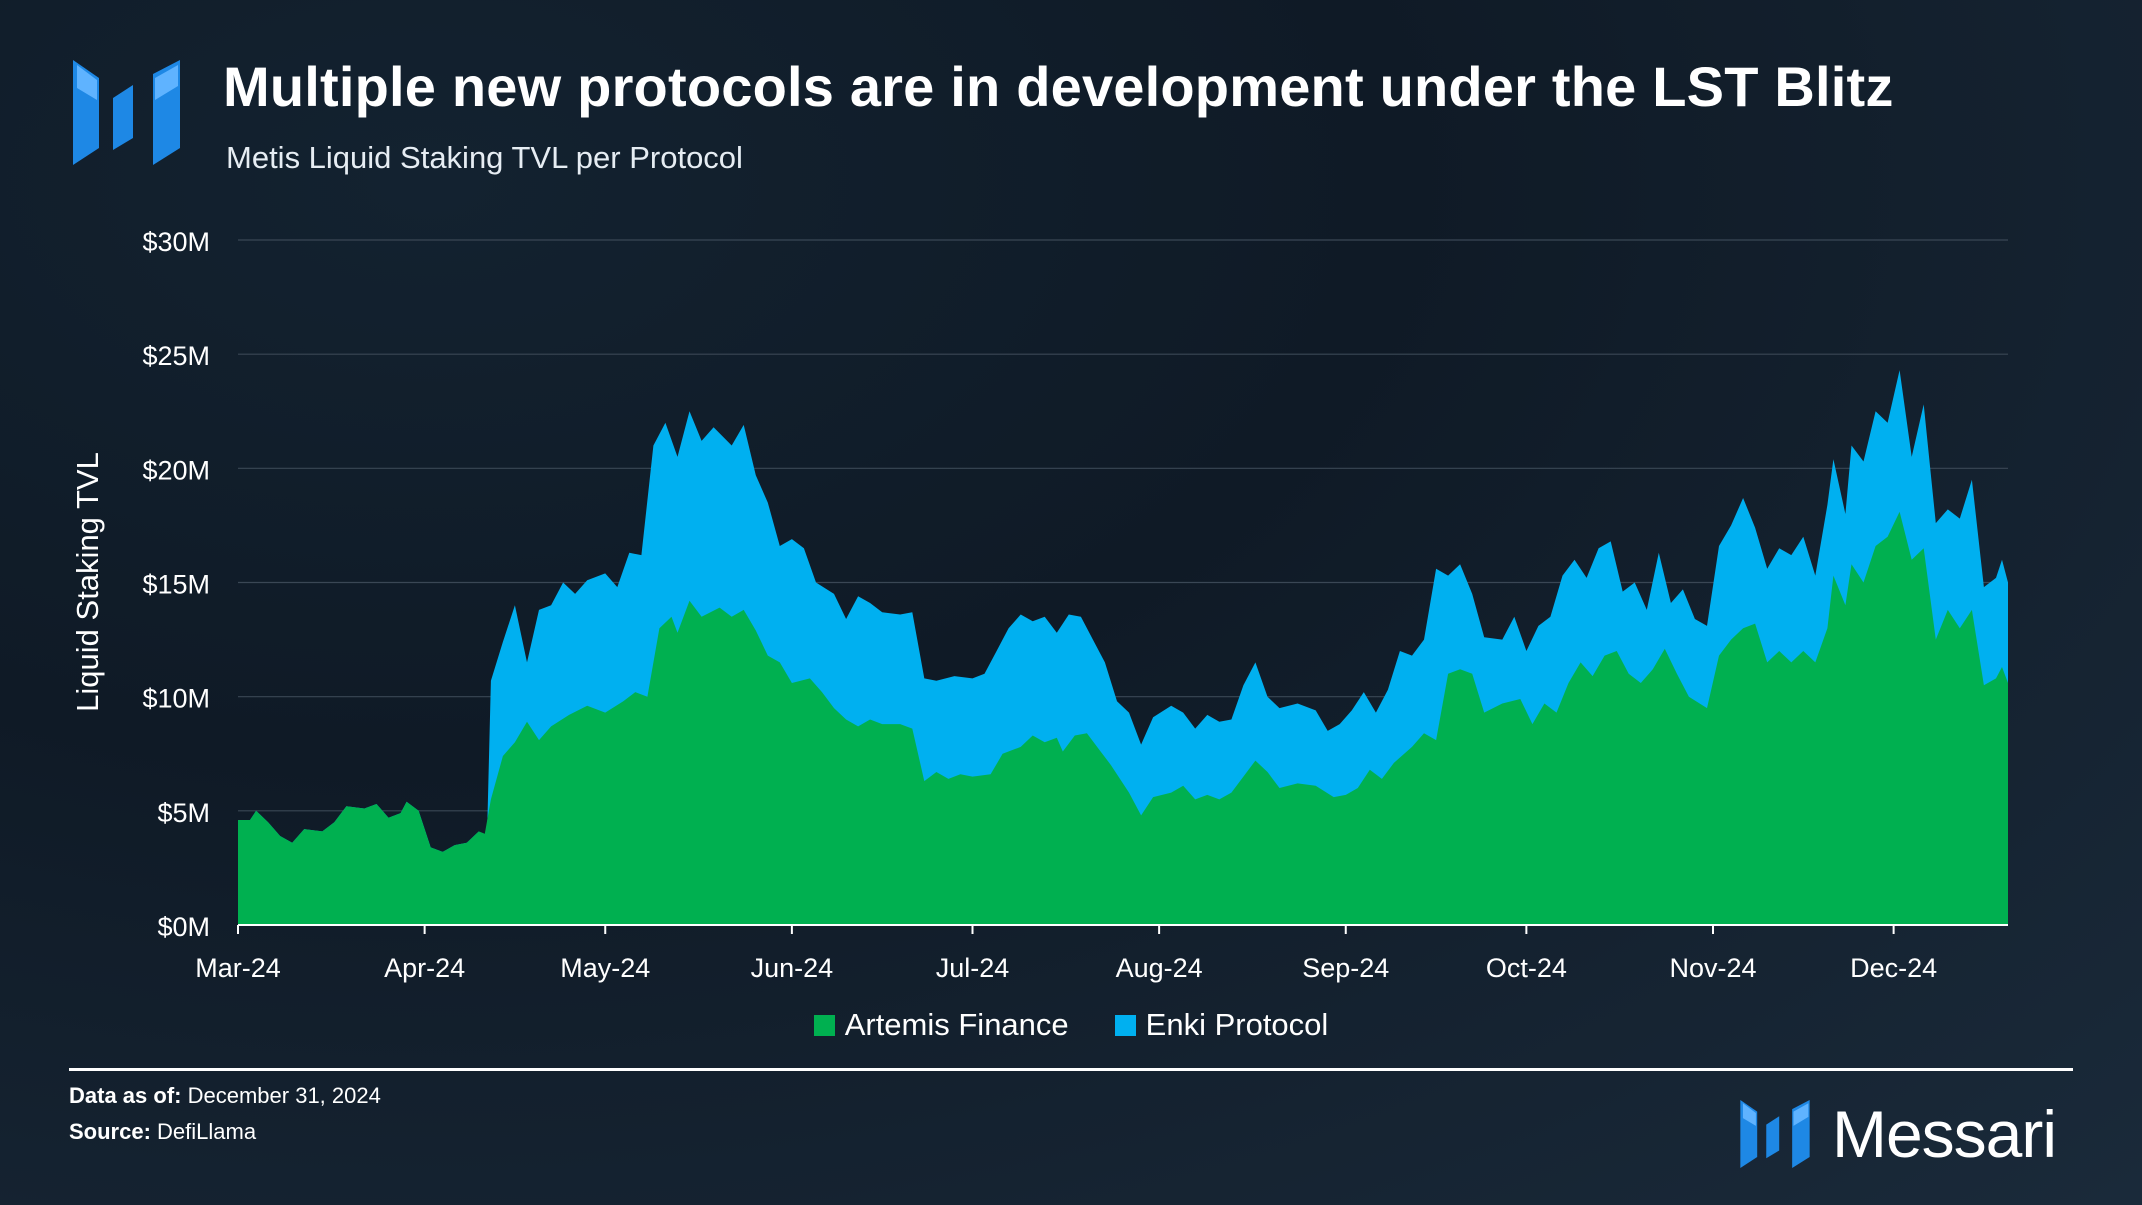 This screenshot has width=2142, height=1205. I want to click on y-tick-label: $25M, so click(176, 356).